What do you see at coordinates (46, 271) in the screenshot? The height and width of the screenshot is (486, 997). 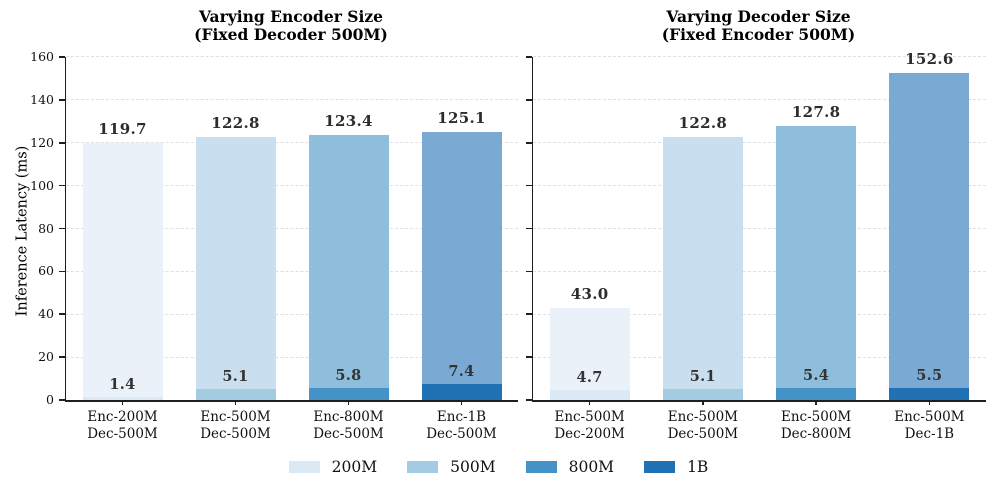 I see `y-tick-label-60: 60` at bounding box center [46, 271].